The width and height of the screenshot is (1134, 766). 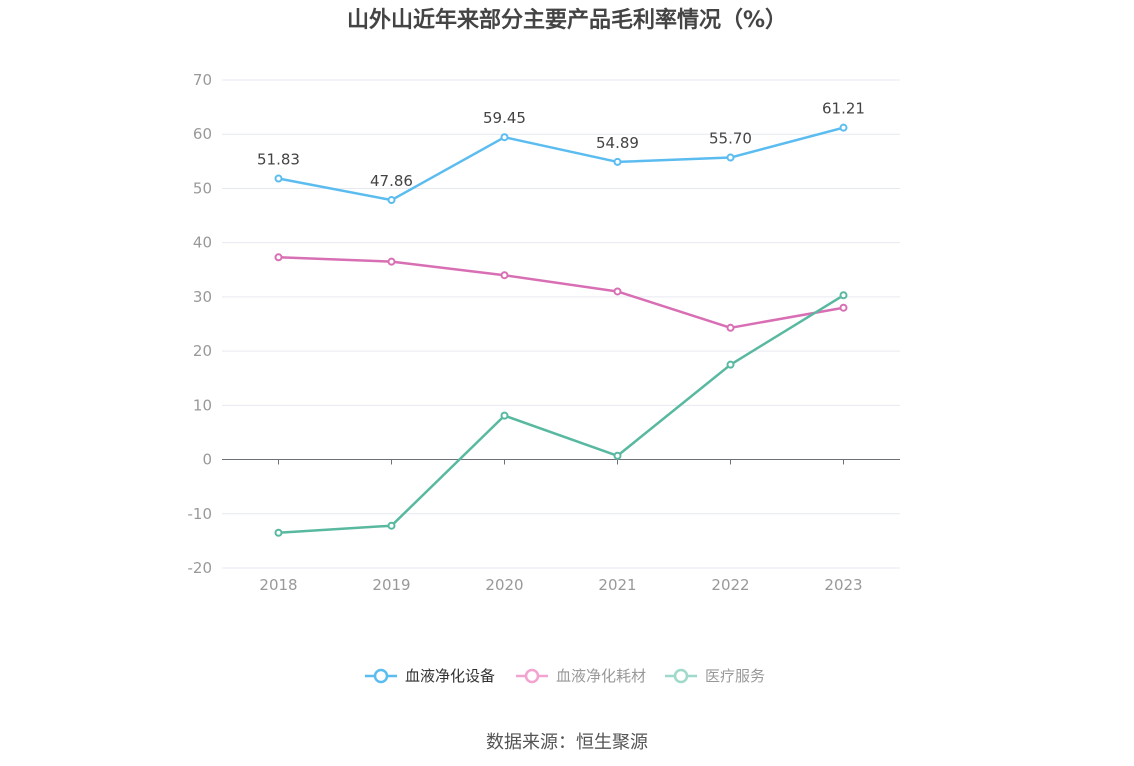 What do you see at coordinates (202, 80) in the screenshot?
I see `y-tick-label: 70` at bounding box center [202, 80].